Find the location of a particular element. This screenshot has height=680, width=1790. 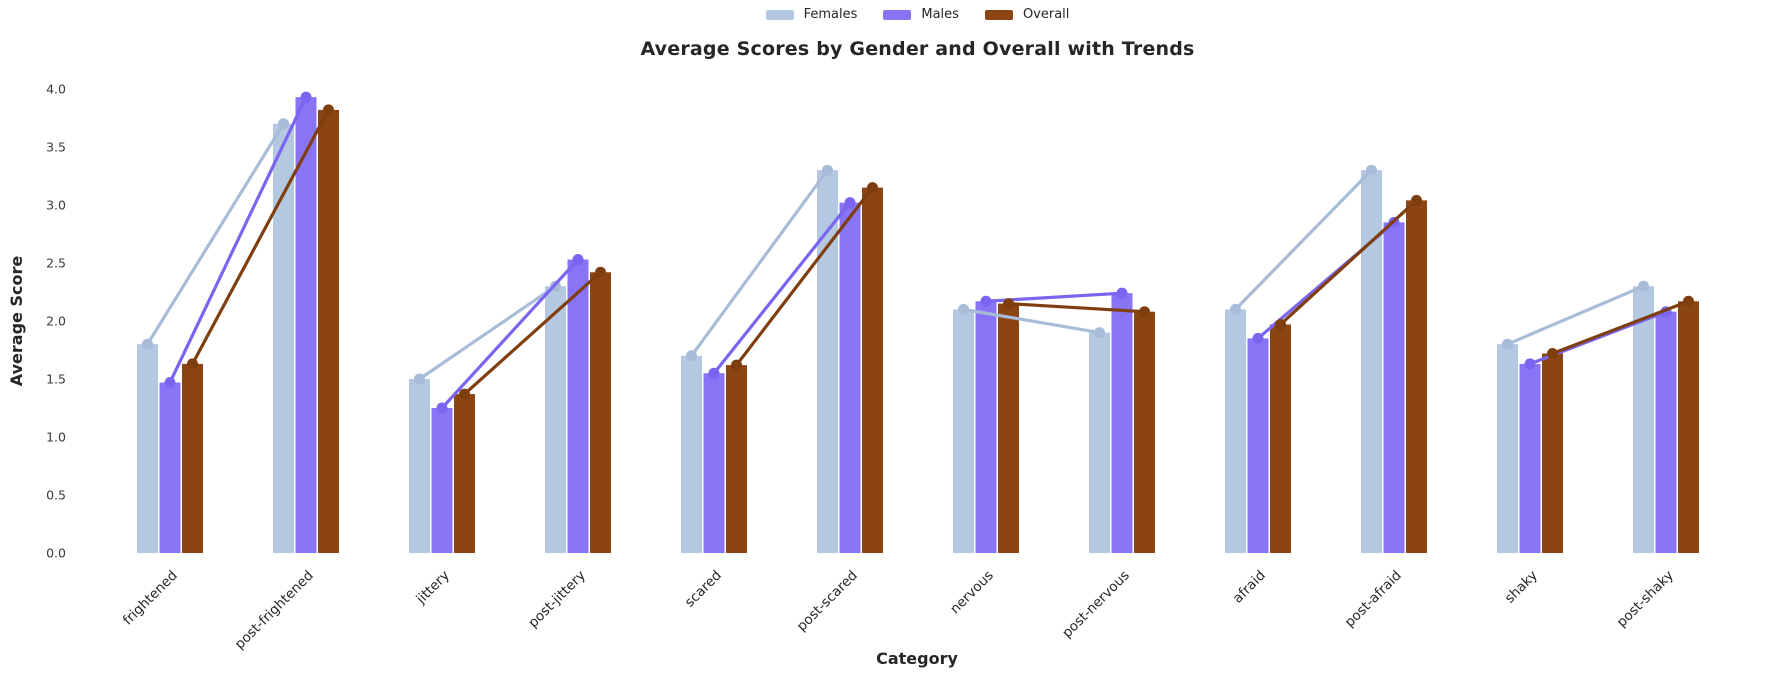

legend-label-females: Females is located at coordinates (830, 14).